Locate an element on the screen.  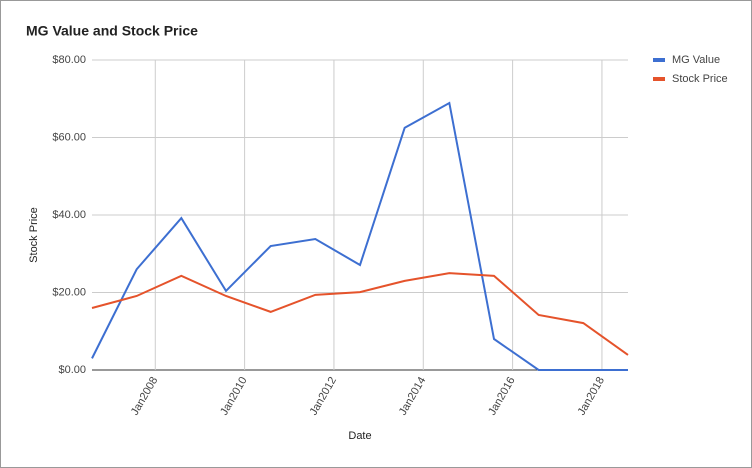
x-axis-label: Date is located at coordinates (359, 436).